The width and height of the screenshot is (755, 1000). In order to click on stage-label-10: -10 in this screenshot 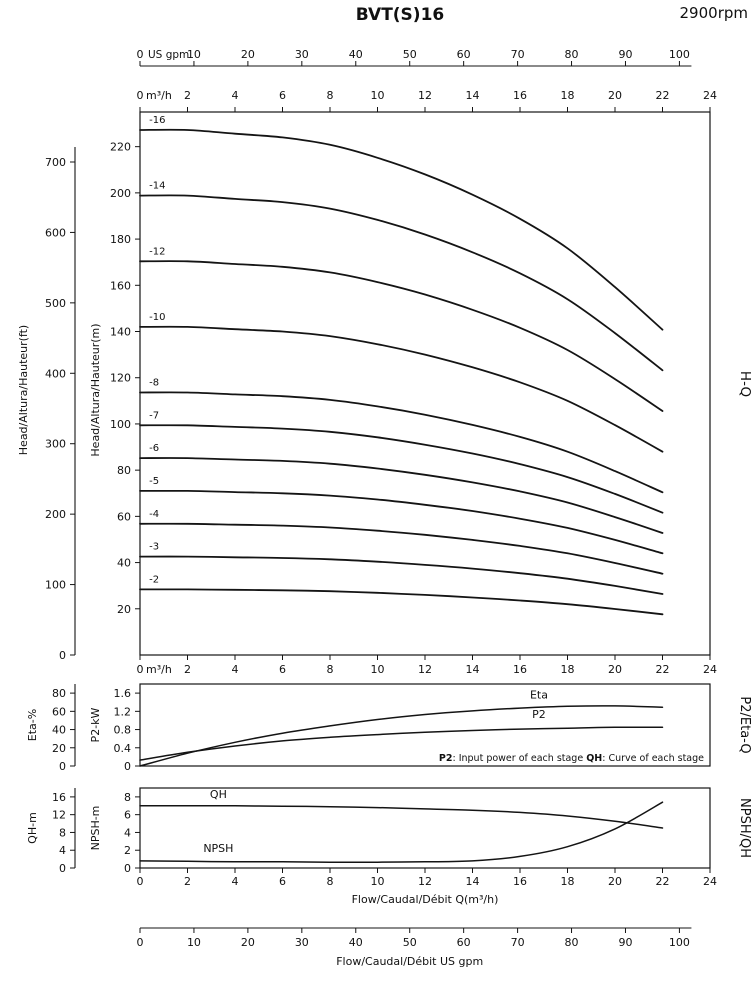, I will do `click(157, 317)`.